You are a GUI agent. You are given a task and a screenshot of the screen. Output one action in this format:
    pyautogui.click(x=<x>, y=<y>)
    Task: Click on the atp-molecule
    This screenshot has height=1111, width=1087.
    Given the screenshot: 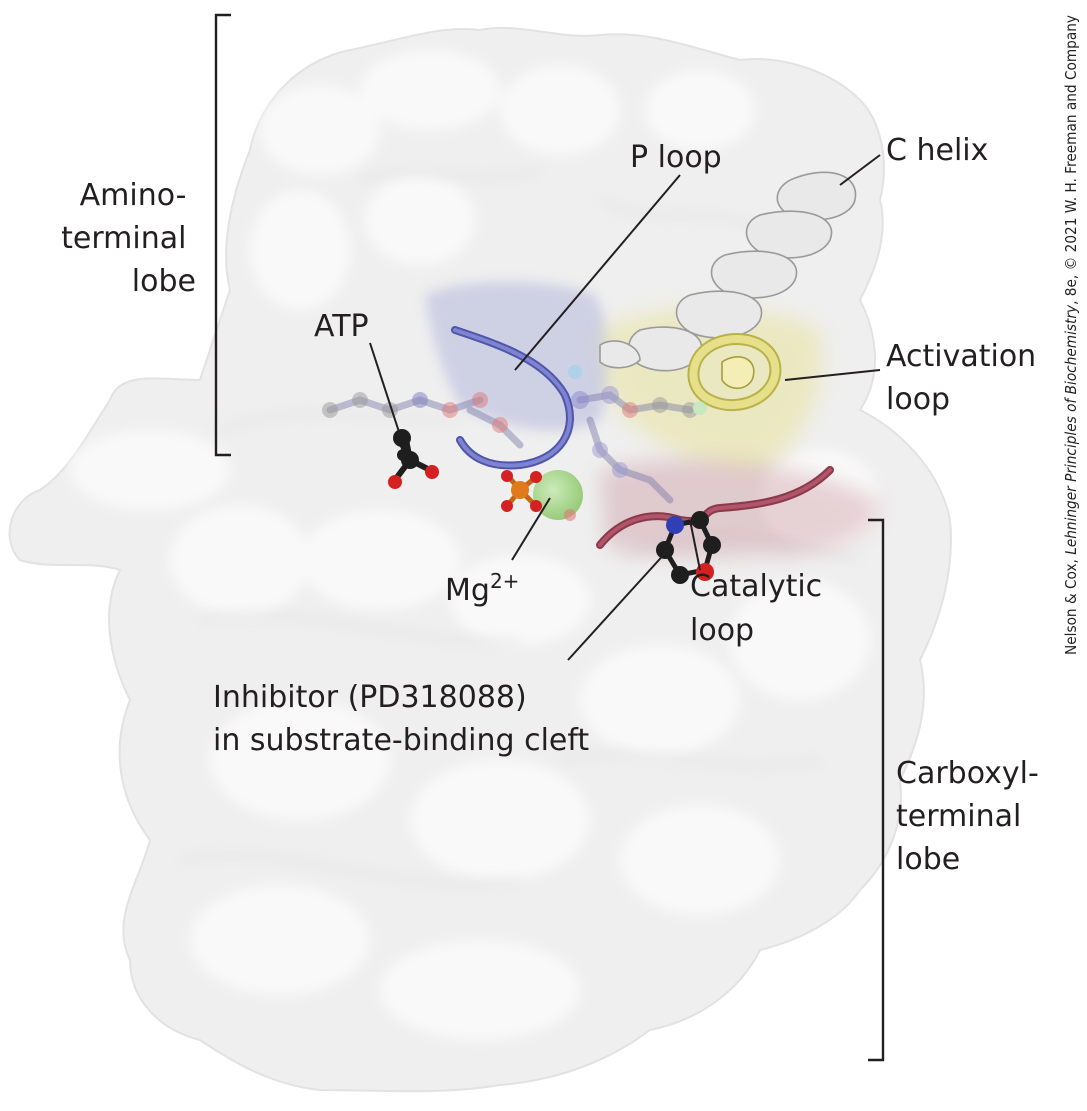 What is the action you would take?
    pyautogui.click(x=413, y=459)
    